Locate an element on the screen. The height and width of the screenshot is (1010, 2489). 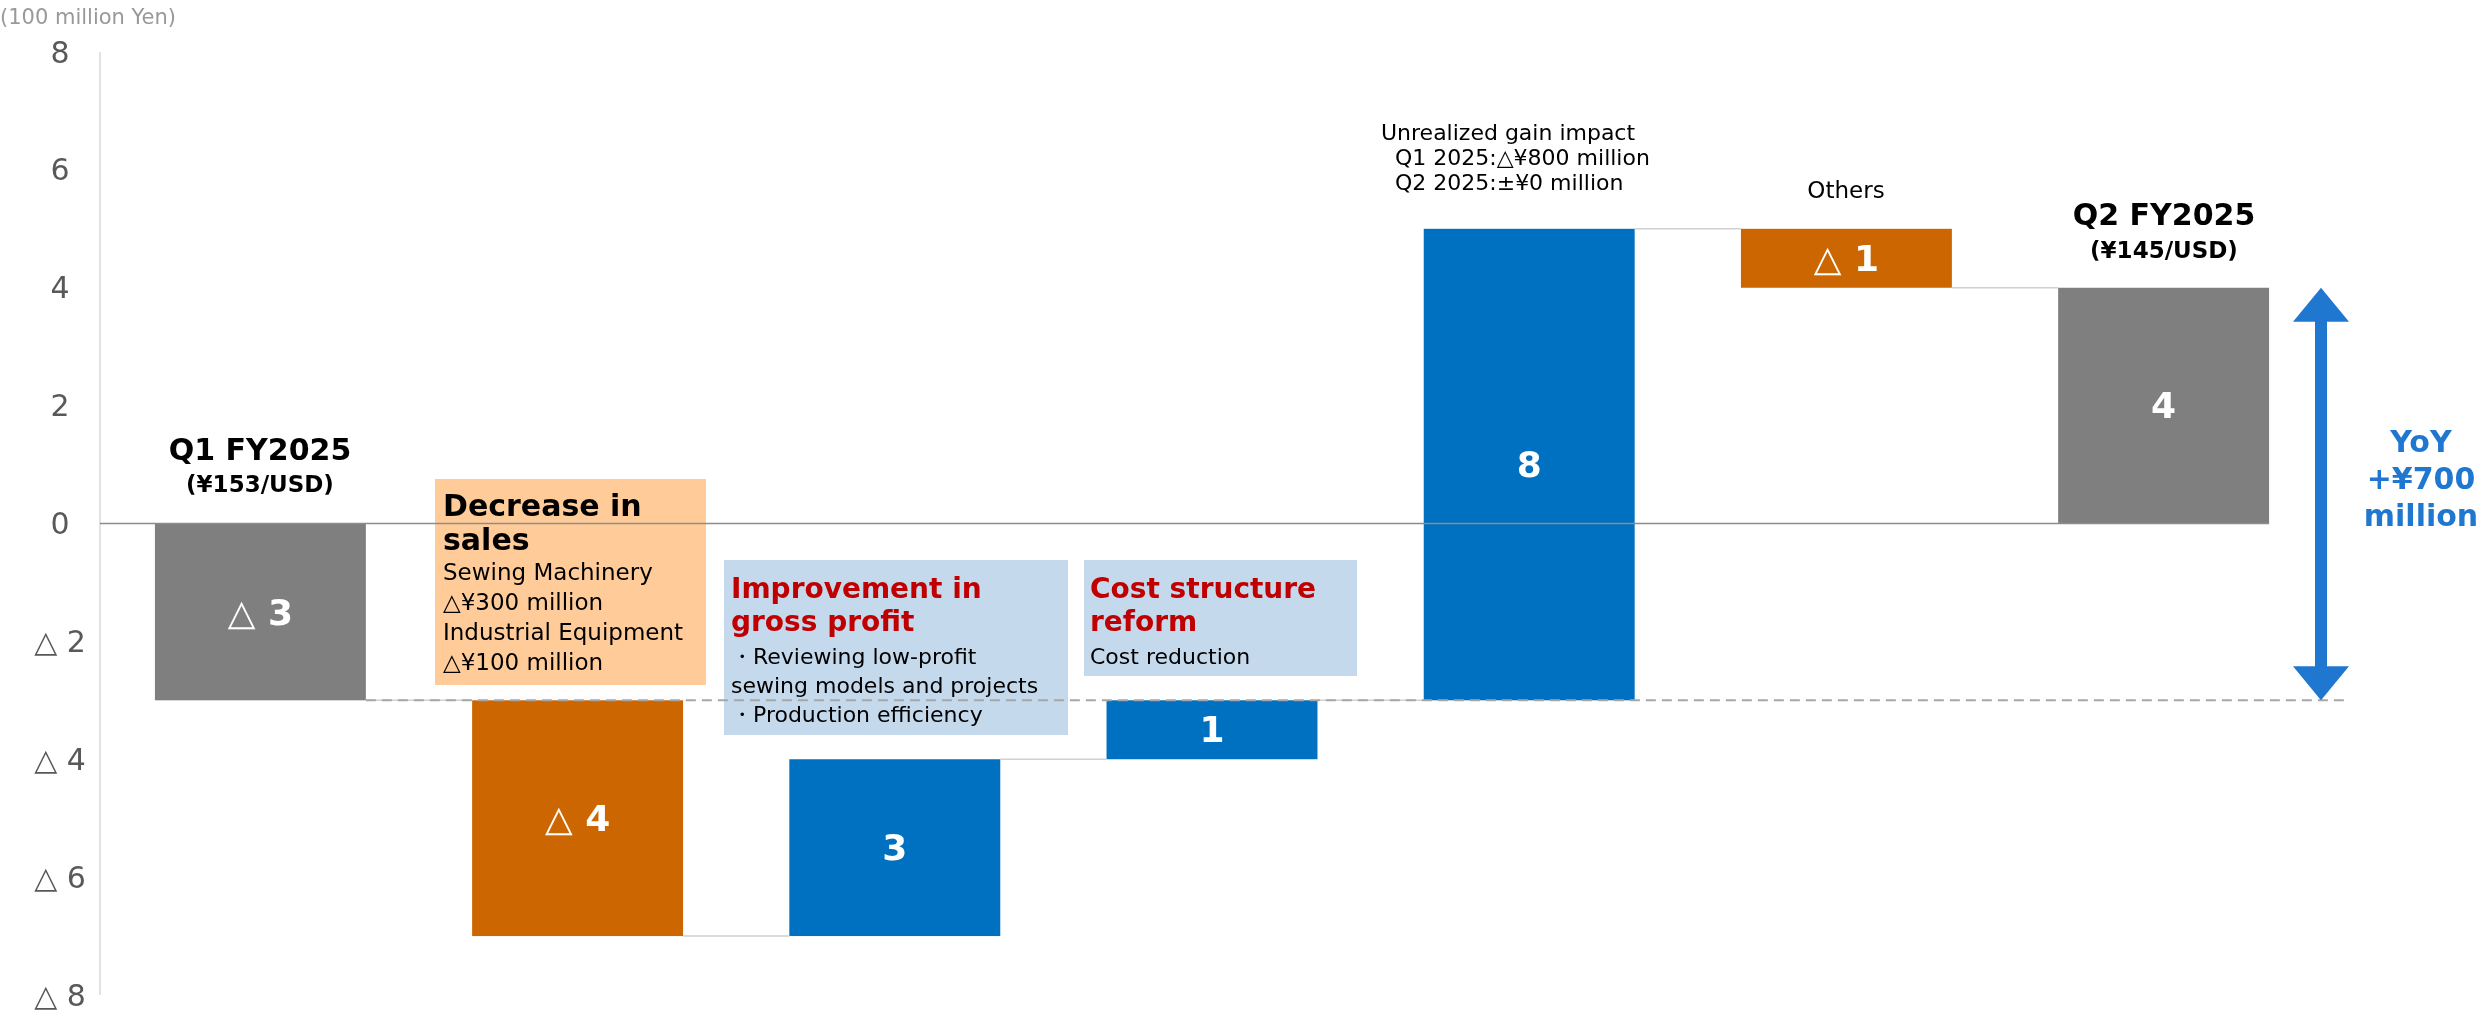
annotation: Q1 FY2025 is located at coordinates (260, 449).